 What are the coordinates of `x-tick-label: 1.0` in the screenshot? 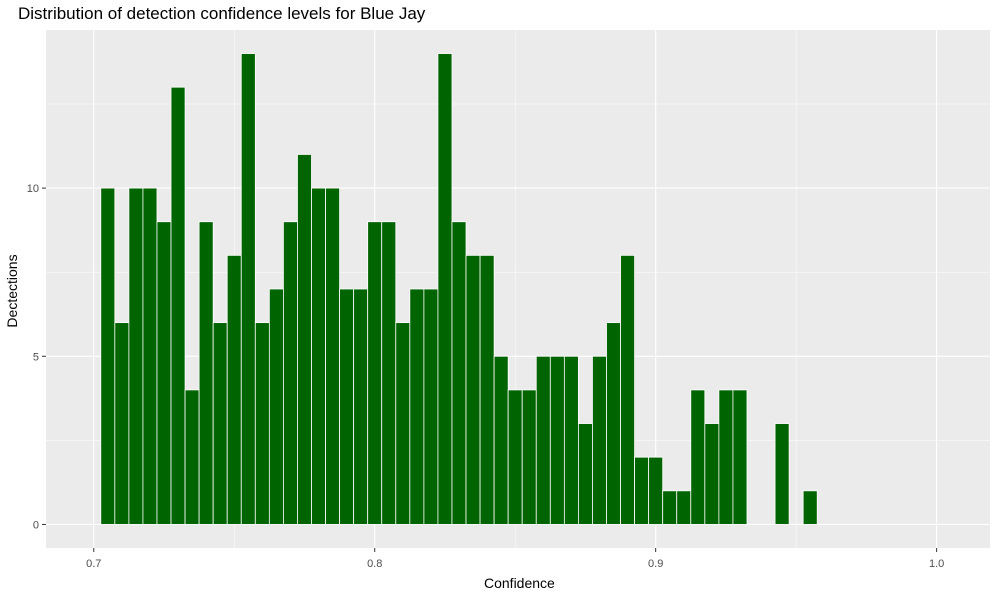 It's located at (936, 564).